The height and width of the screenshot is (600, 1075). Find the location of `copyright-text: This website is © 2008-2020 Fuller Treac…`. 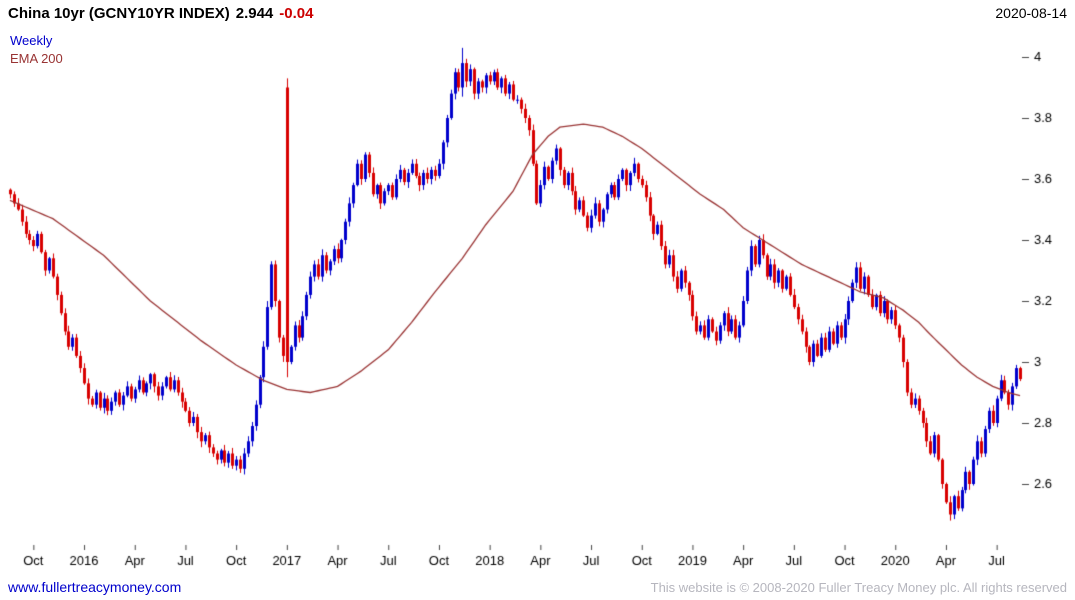

copyright-text: This website is © 2008-2020 Fuller Treac… is located at coordinates (858, 587).